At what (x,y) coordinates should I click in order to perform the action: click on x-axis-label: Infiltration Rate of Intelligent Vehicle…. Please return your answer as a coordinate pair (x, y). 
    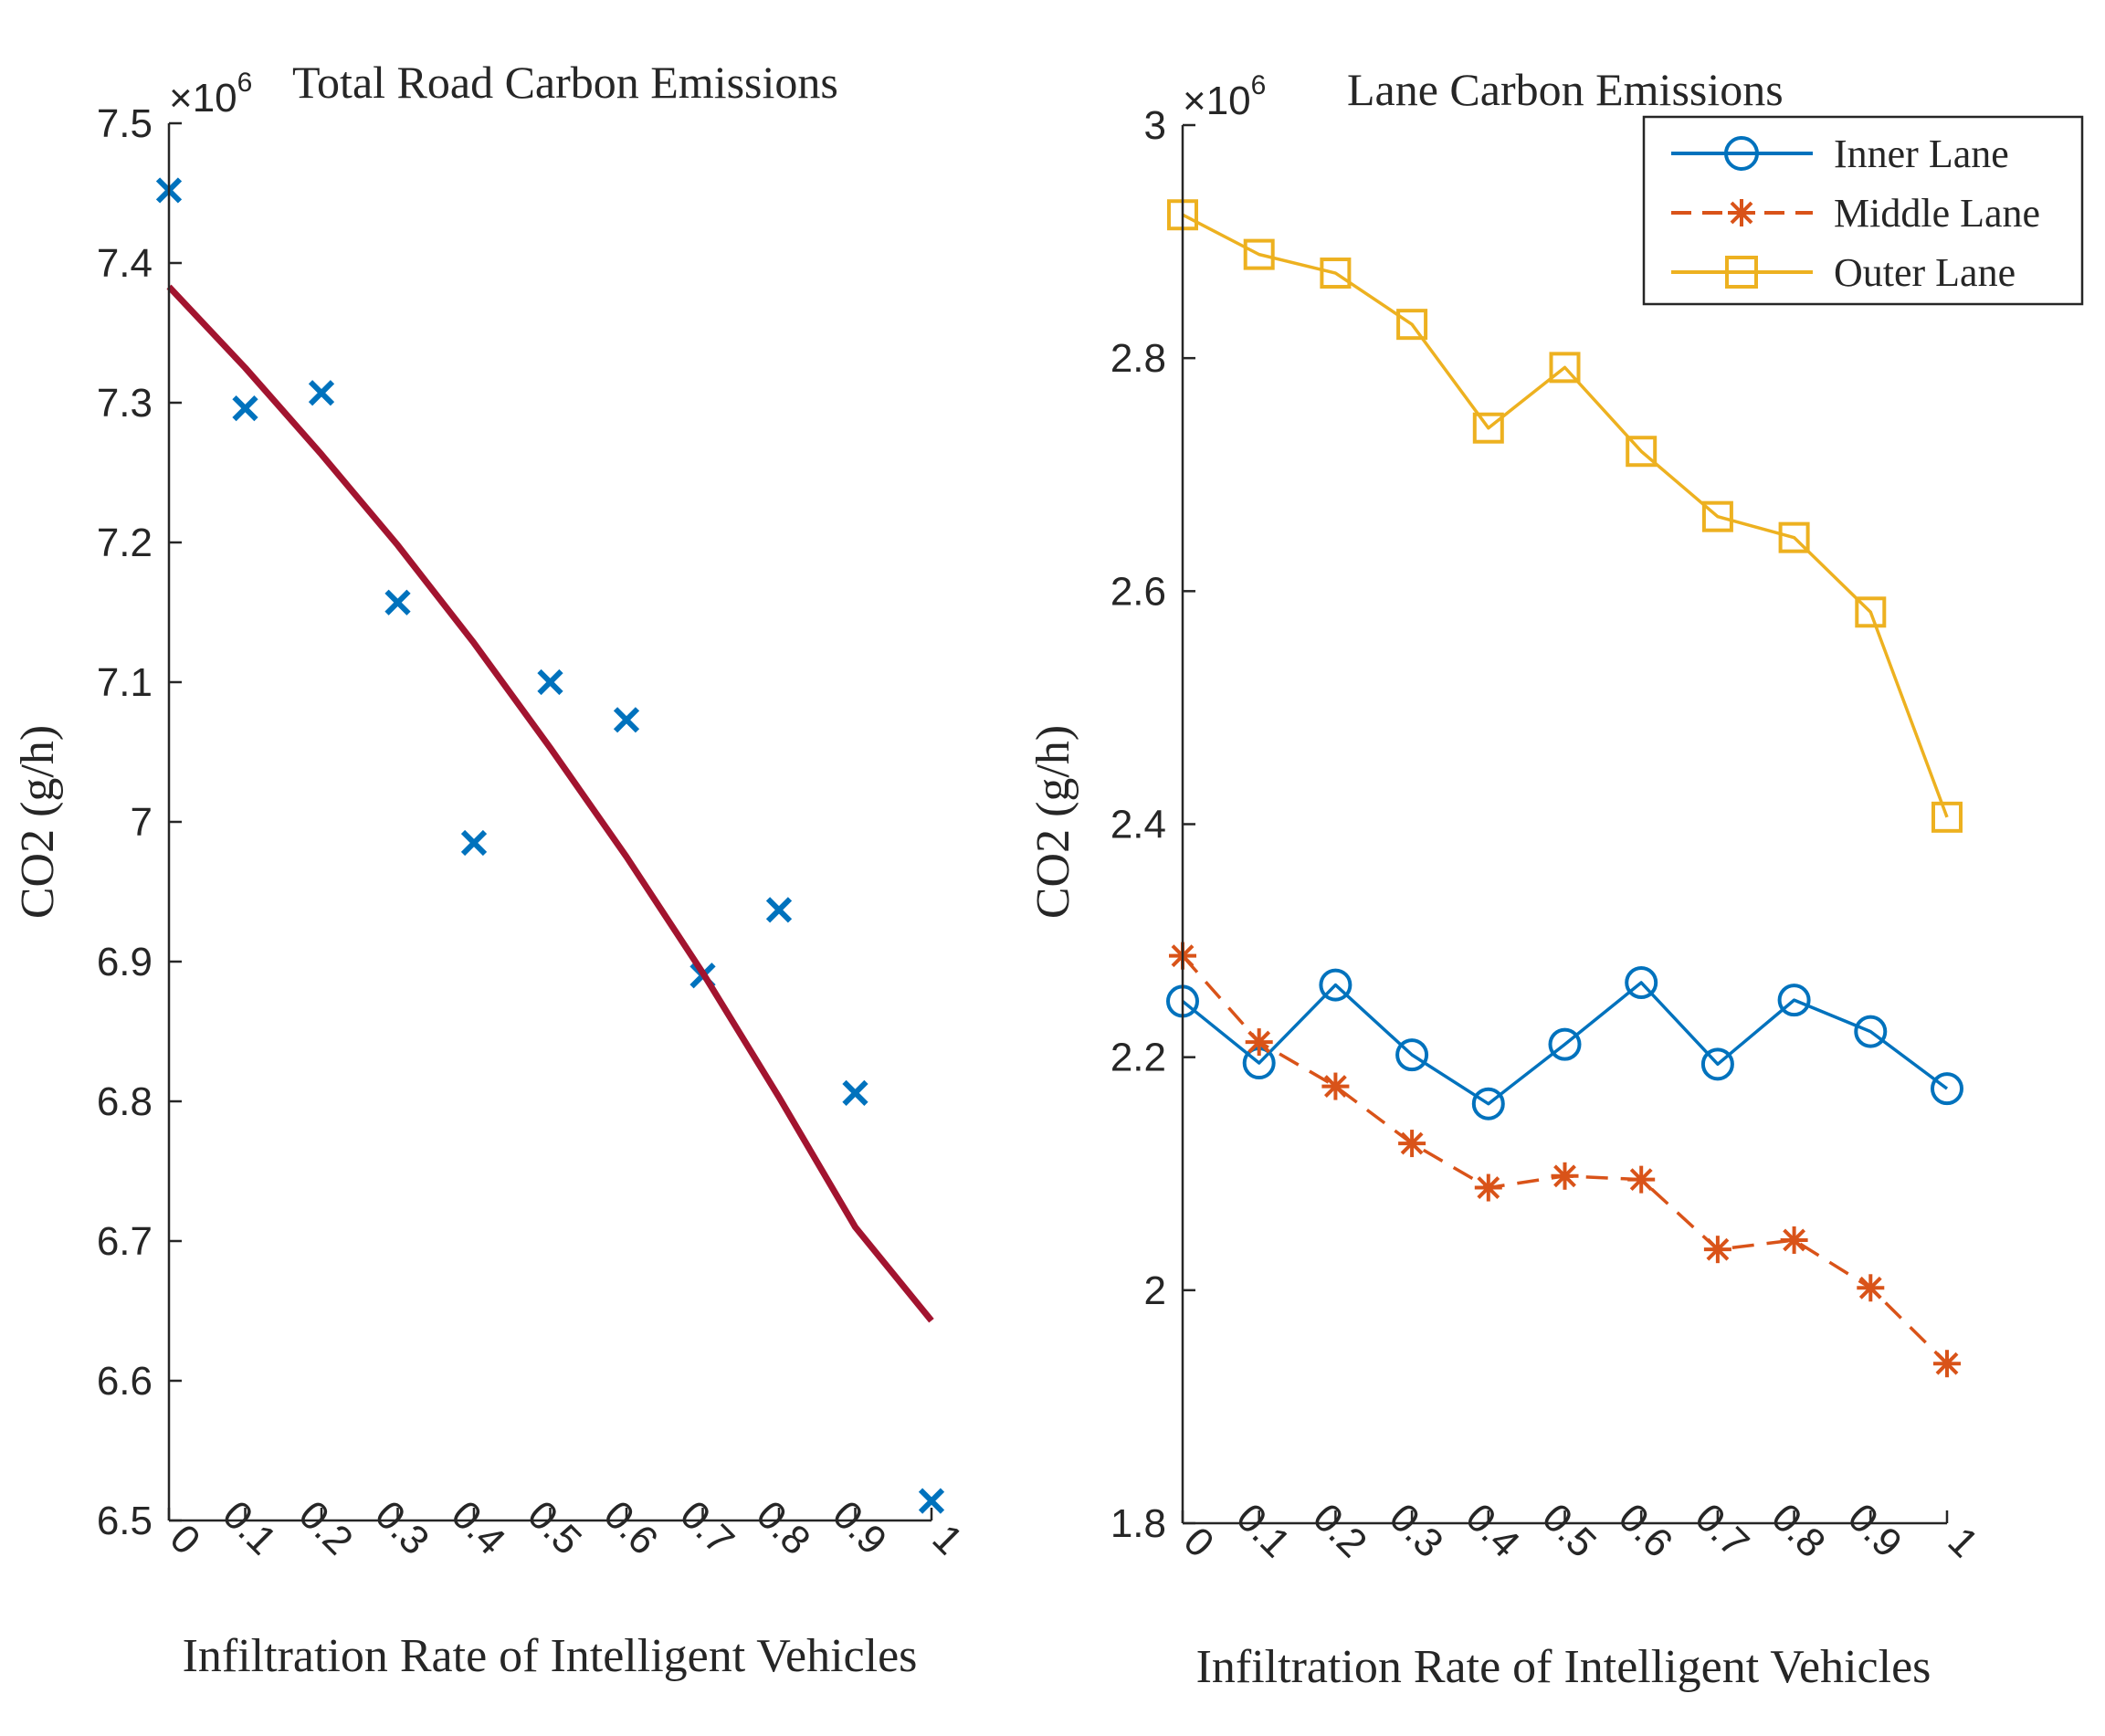
    Looking at the image, I should click on (1564, 1667).